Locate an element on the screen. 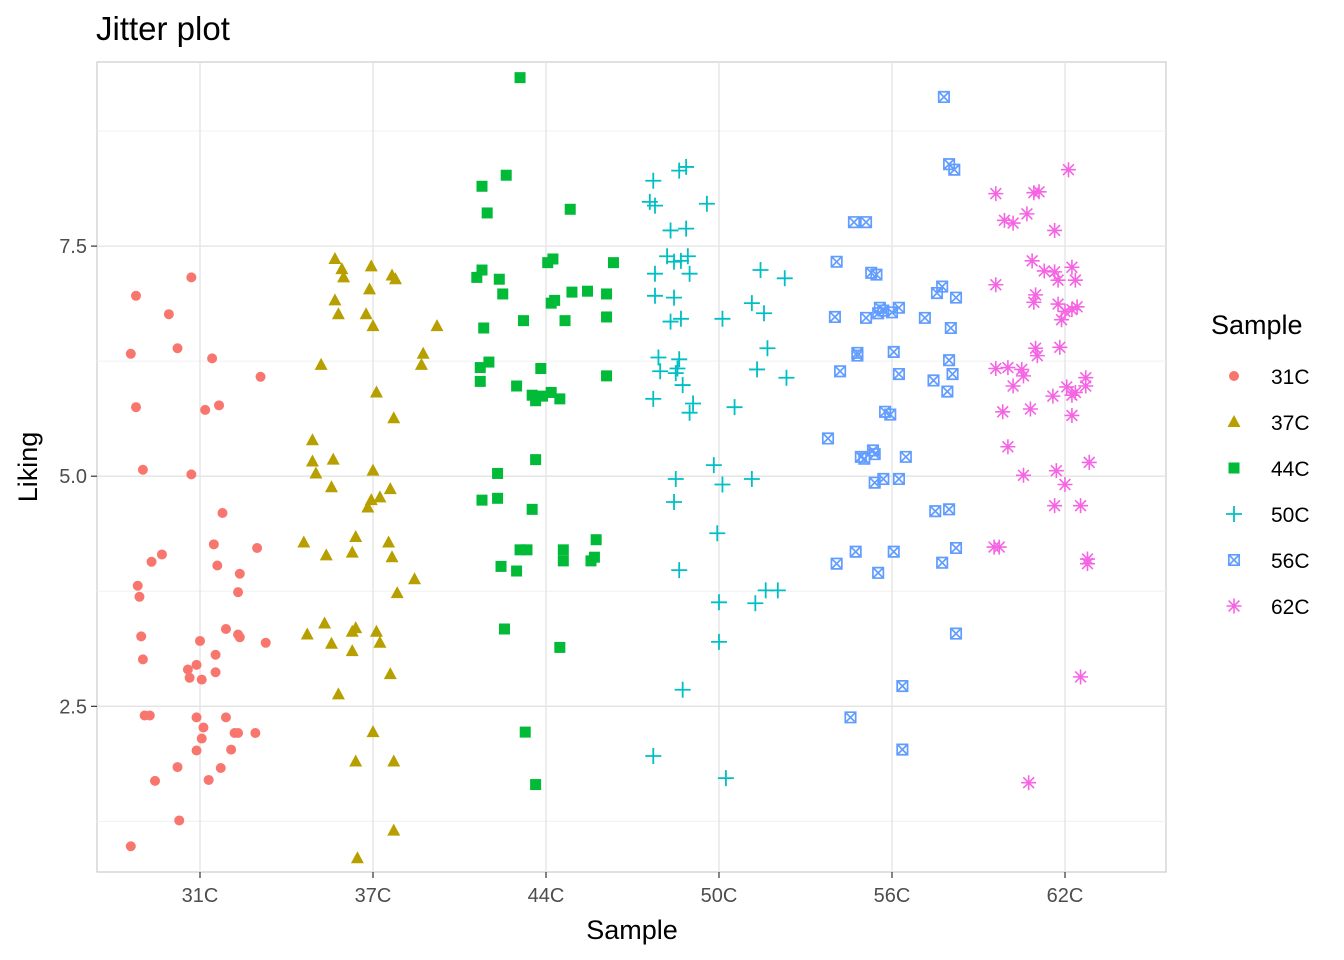  y-tick-label: 7.5 is located at coordinates (73, 247).